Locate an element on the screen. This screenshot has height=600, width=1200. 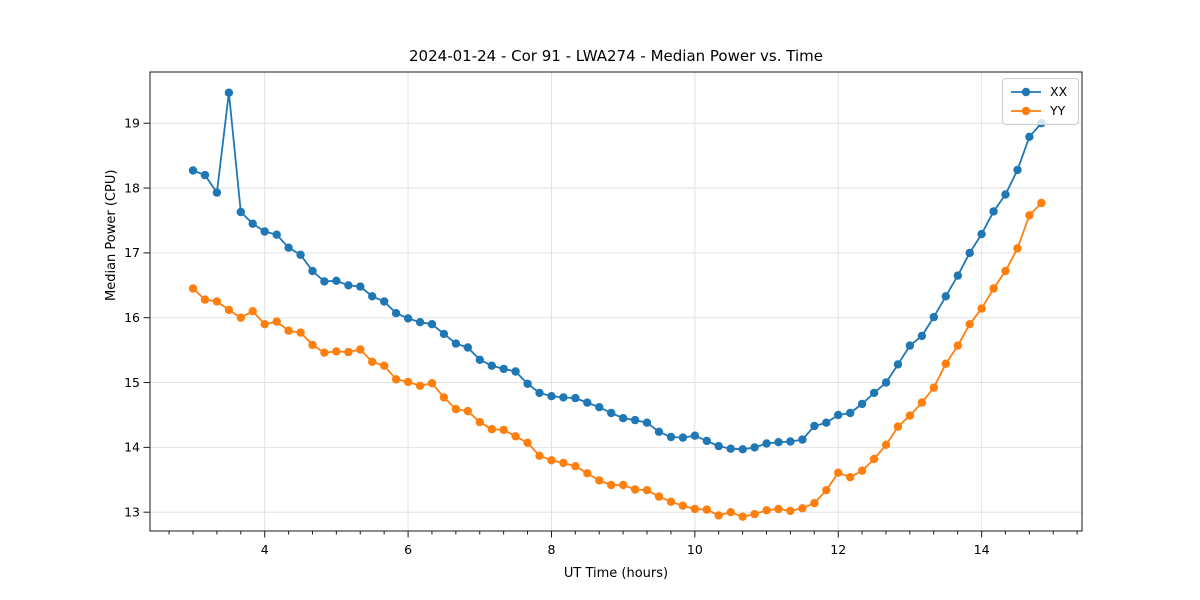
y-tick-label: 15 is located at coordinates (132, 382).